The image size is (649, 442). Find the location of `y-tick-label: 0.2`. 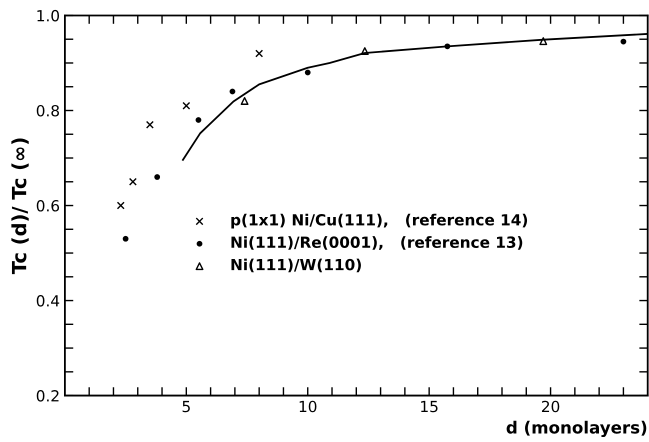

y-tick-label: 0.2 is located at coordinates (47, 396).